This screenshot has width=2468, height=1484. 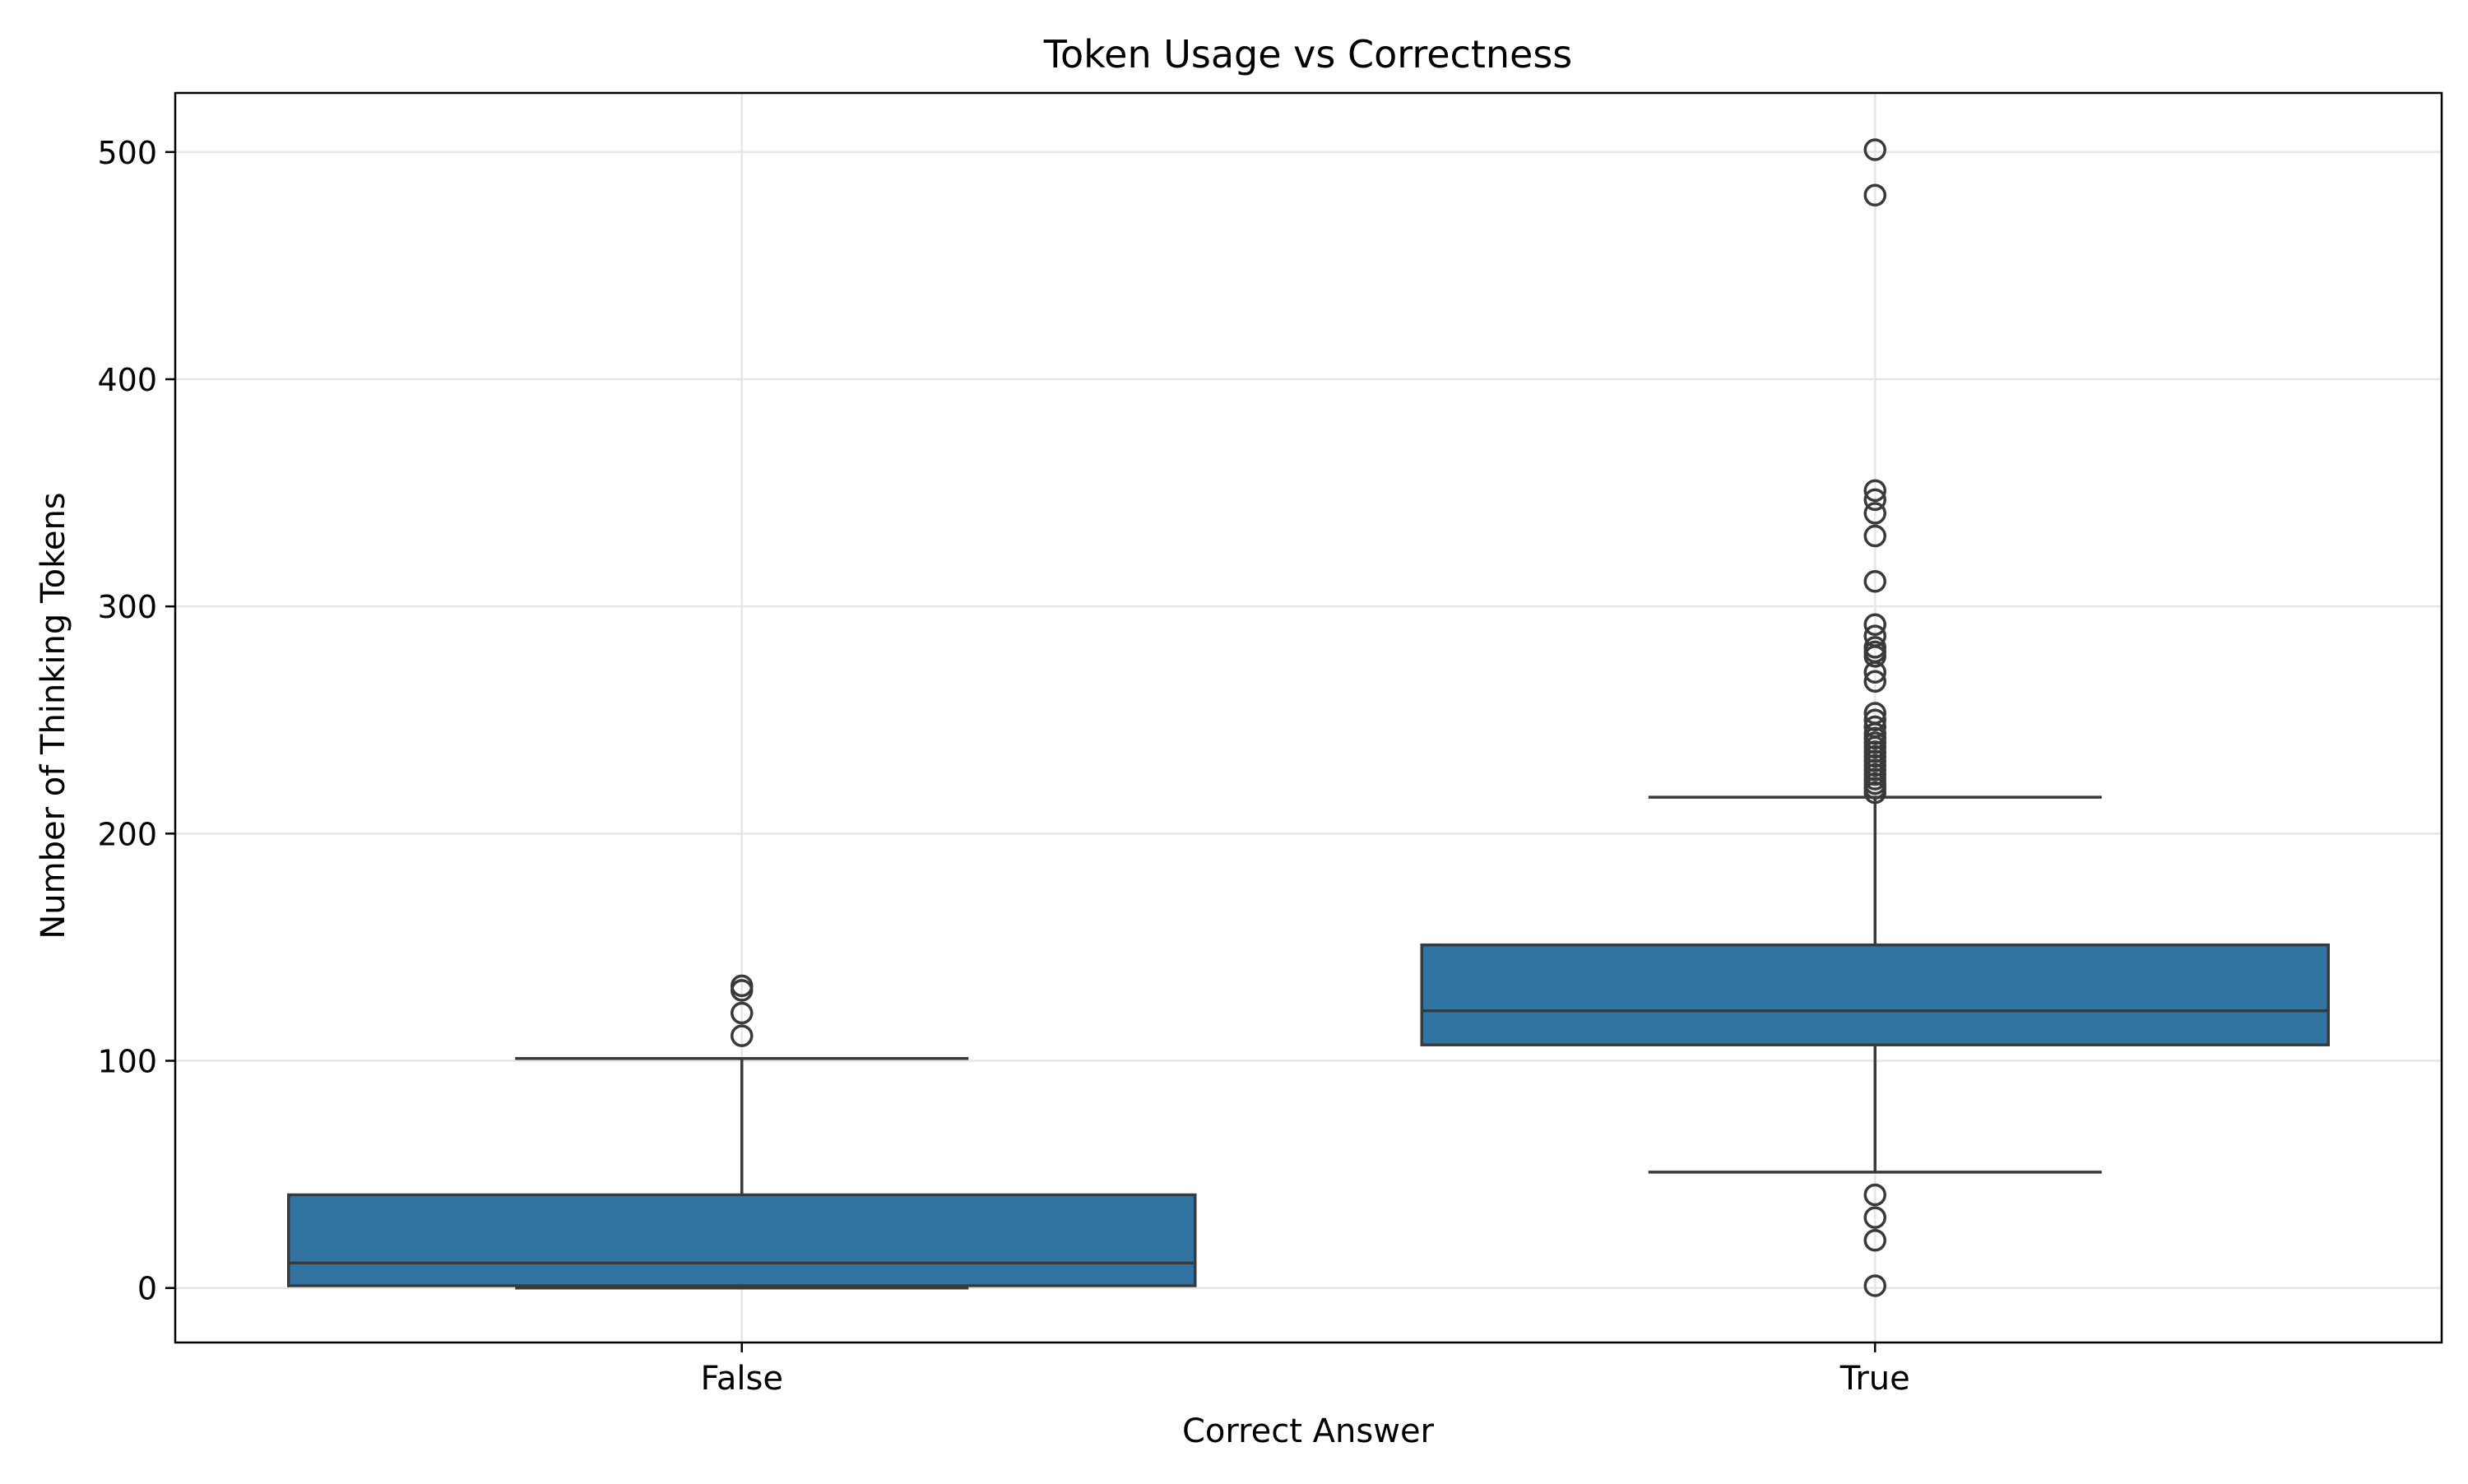 What do you see at coordinates (1308, 54) in the screenshot?
I see `chart-title: Token Usage vs Correctness` at bounding box center [1308, 54].